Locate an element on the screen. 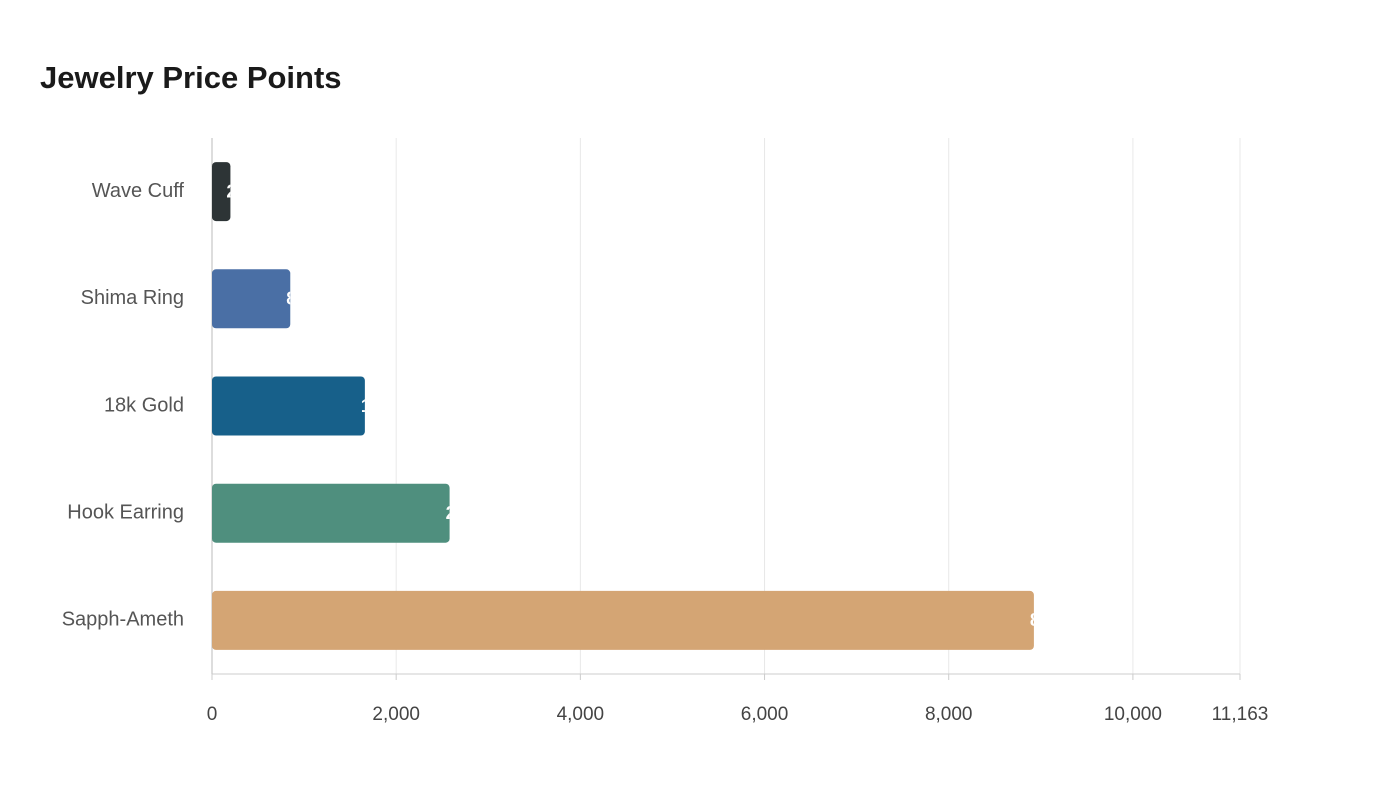 This screenshot has width=1400, height=800. x-tick-label: 10,000 is located at coordinates (1133, 714).